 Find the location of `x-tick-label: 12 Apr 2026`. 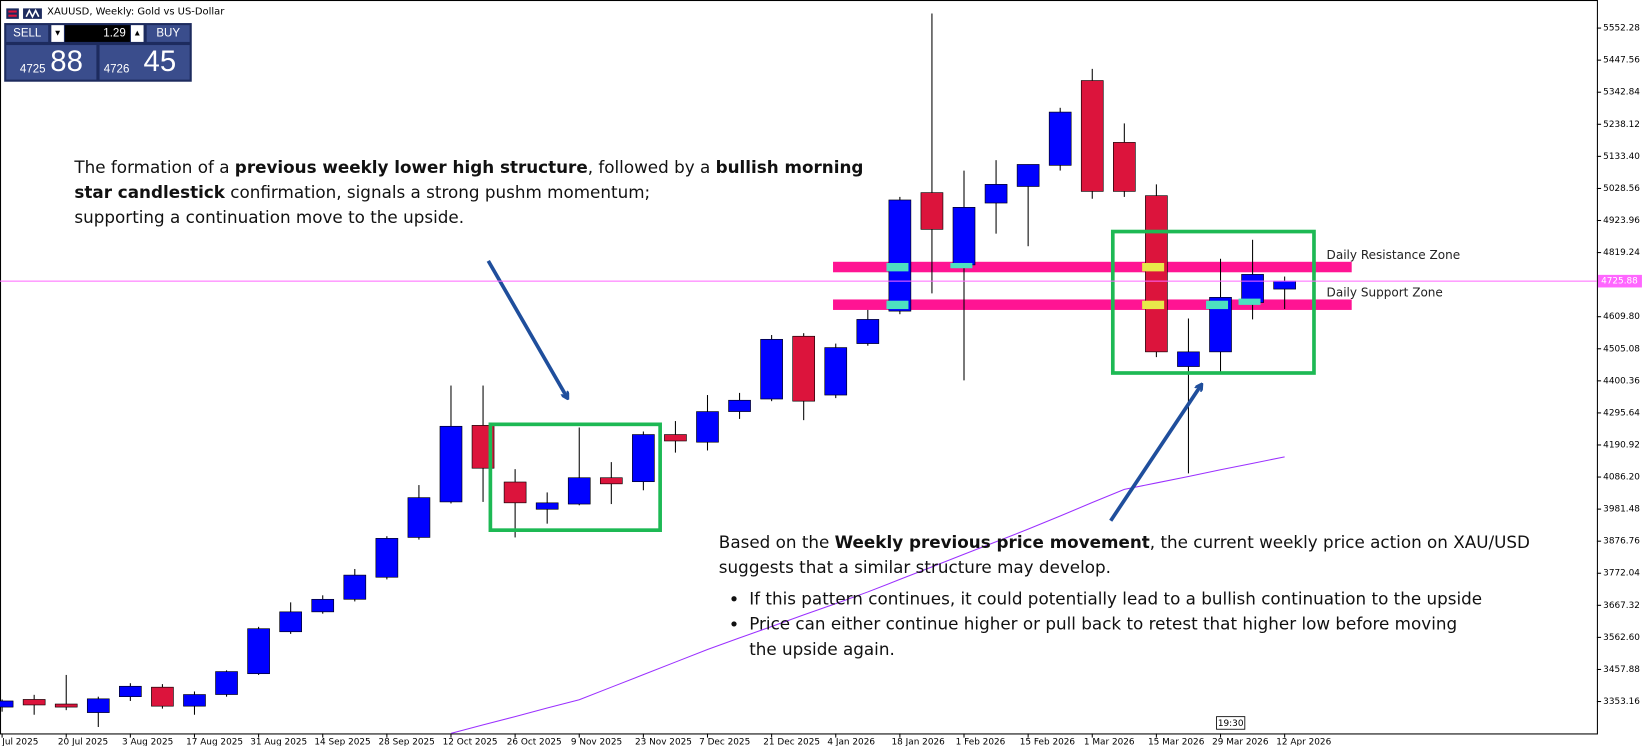

x-tick-label: 12 Apr 2026 is located at coordinates (1303, 741).